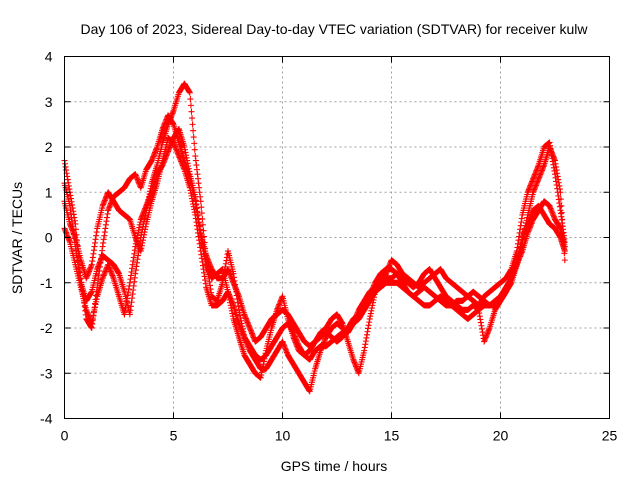 This screenshot has height=480, width=640. I want to click on x-tick-labels: 0 5 10 15 20 25, so click(339, 436).